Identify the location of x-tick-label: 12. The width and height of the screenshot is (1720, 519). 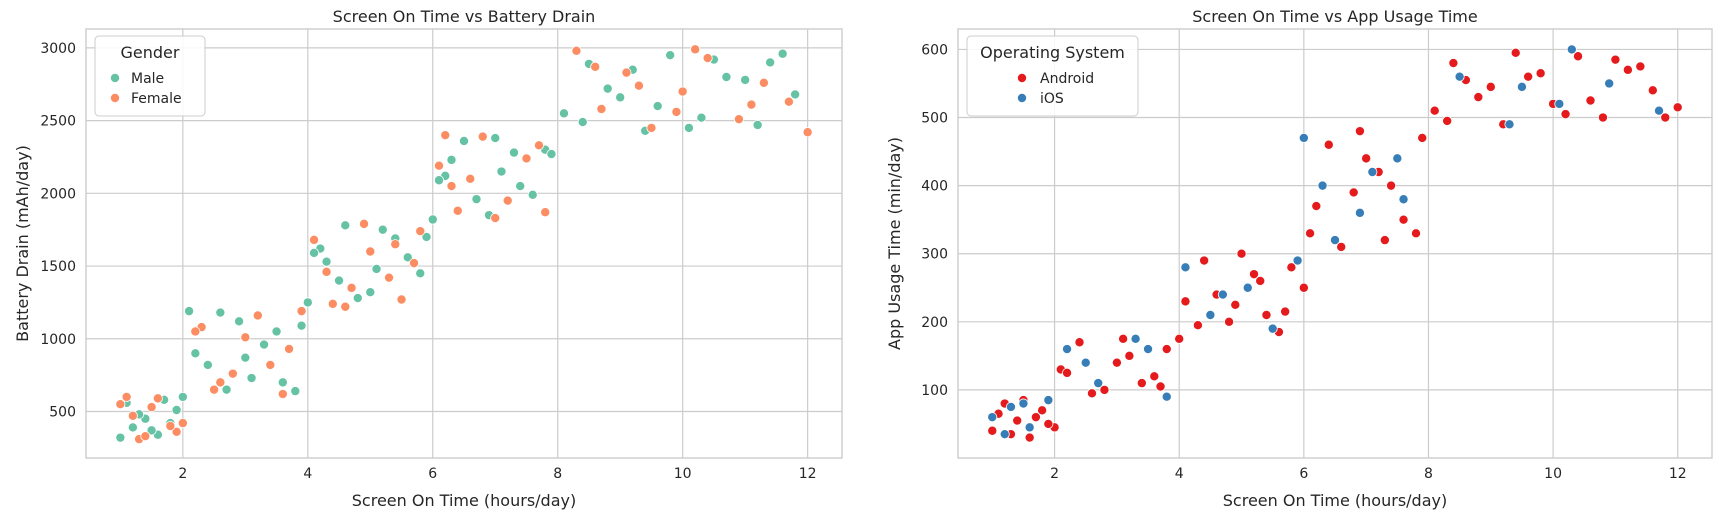
(808, 474).